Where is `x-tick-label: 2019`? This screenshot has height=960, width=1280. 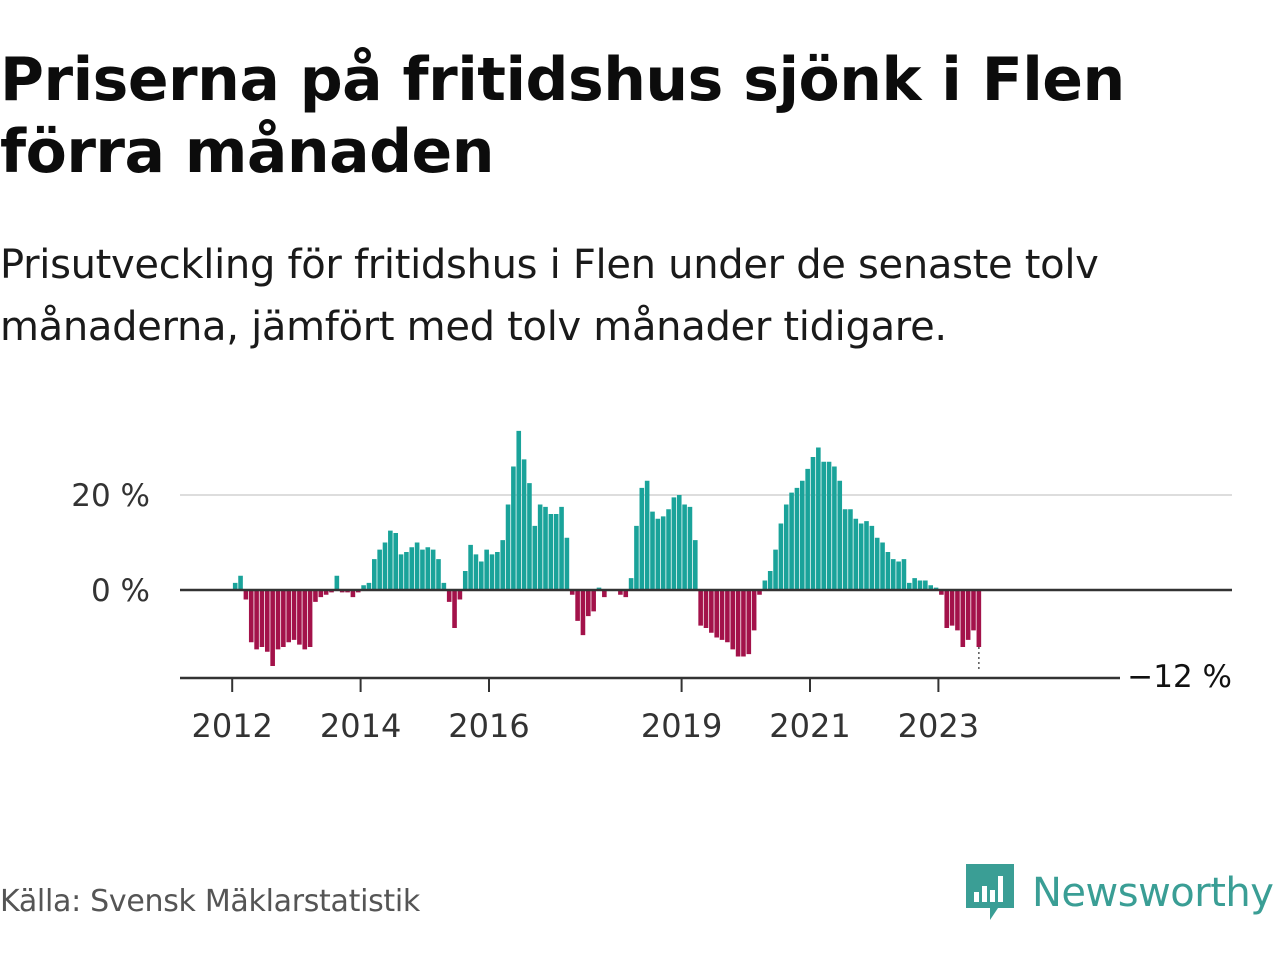 x-tick-label: 2019 is located at coordinates (681, 726).